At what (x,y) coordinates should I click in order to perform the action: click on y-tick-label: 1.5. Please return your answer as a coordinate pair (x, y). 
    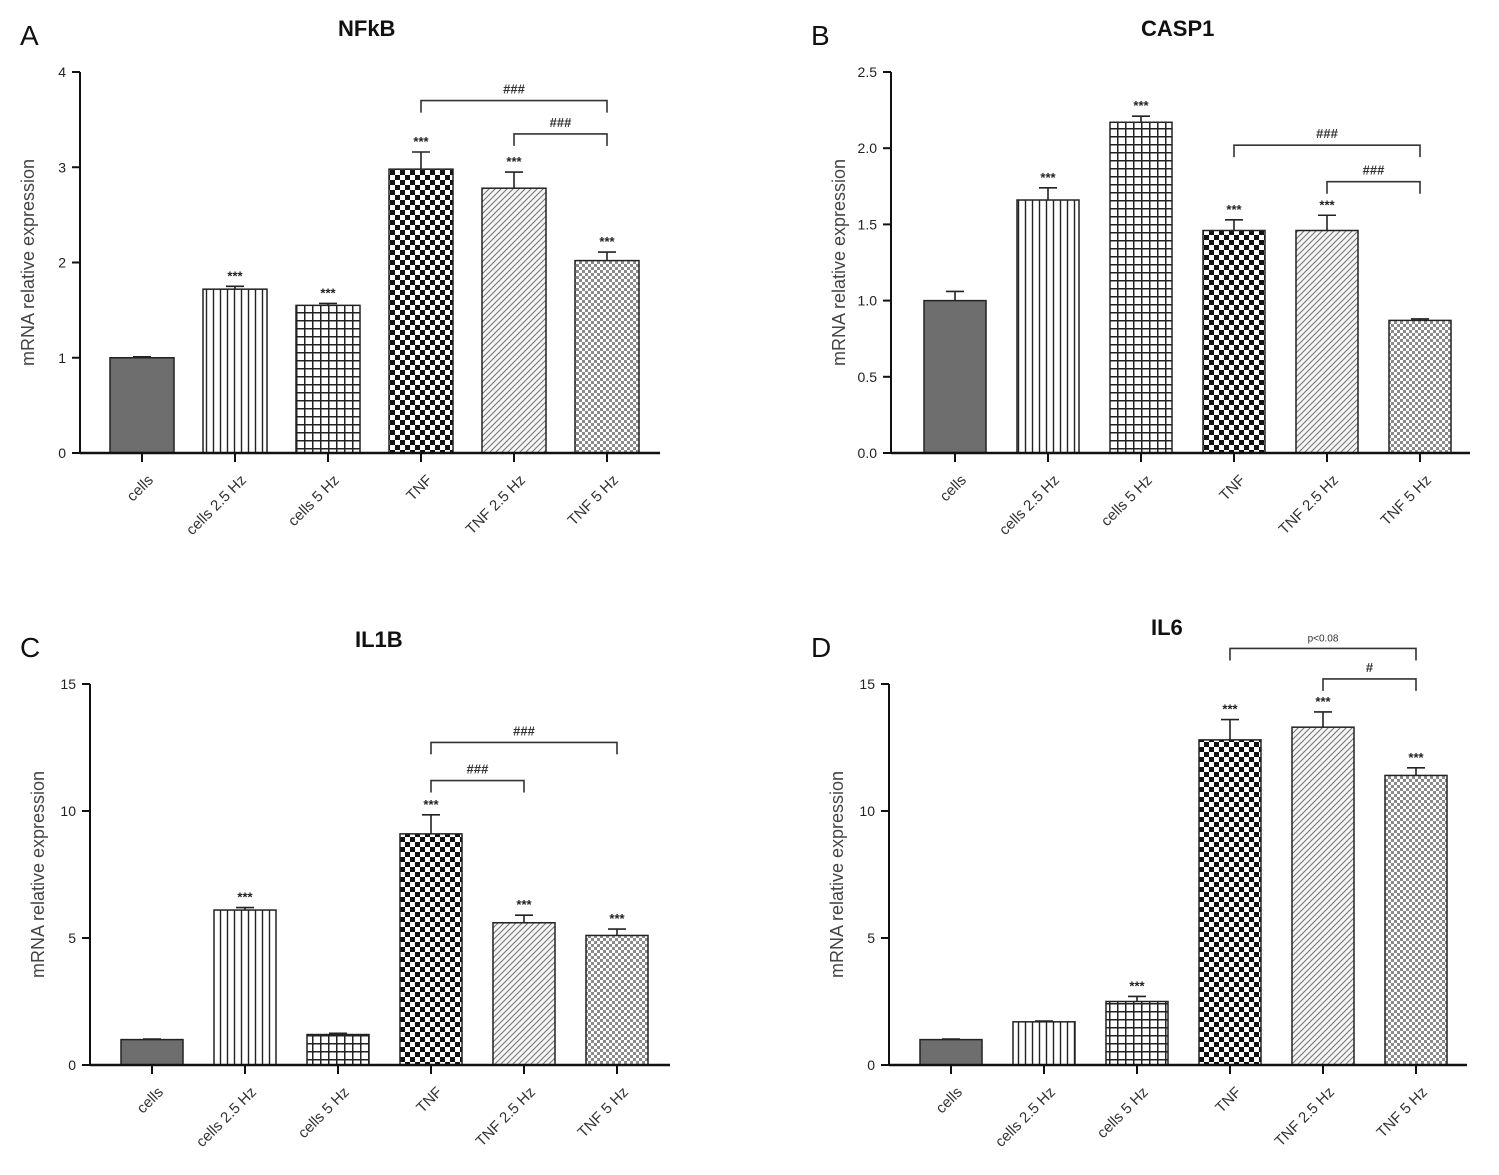
    Looking at the image, I should click on (868, 224).